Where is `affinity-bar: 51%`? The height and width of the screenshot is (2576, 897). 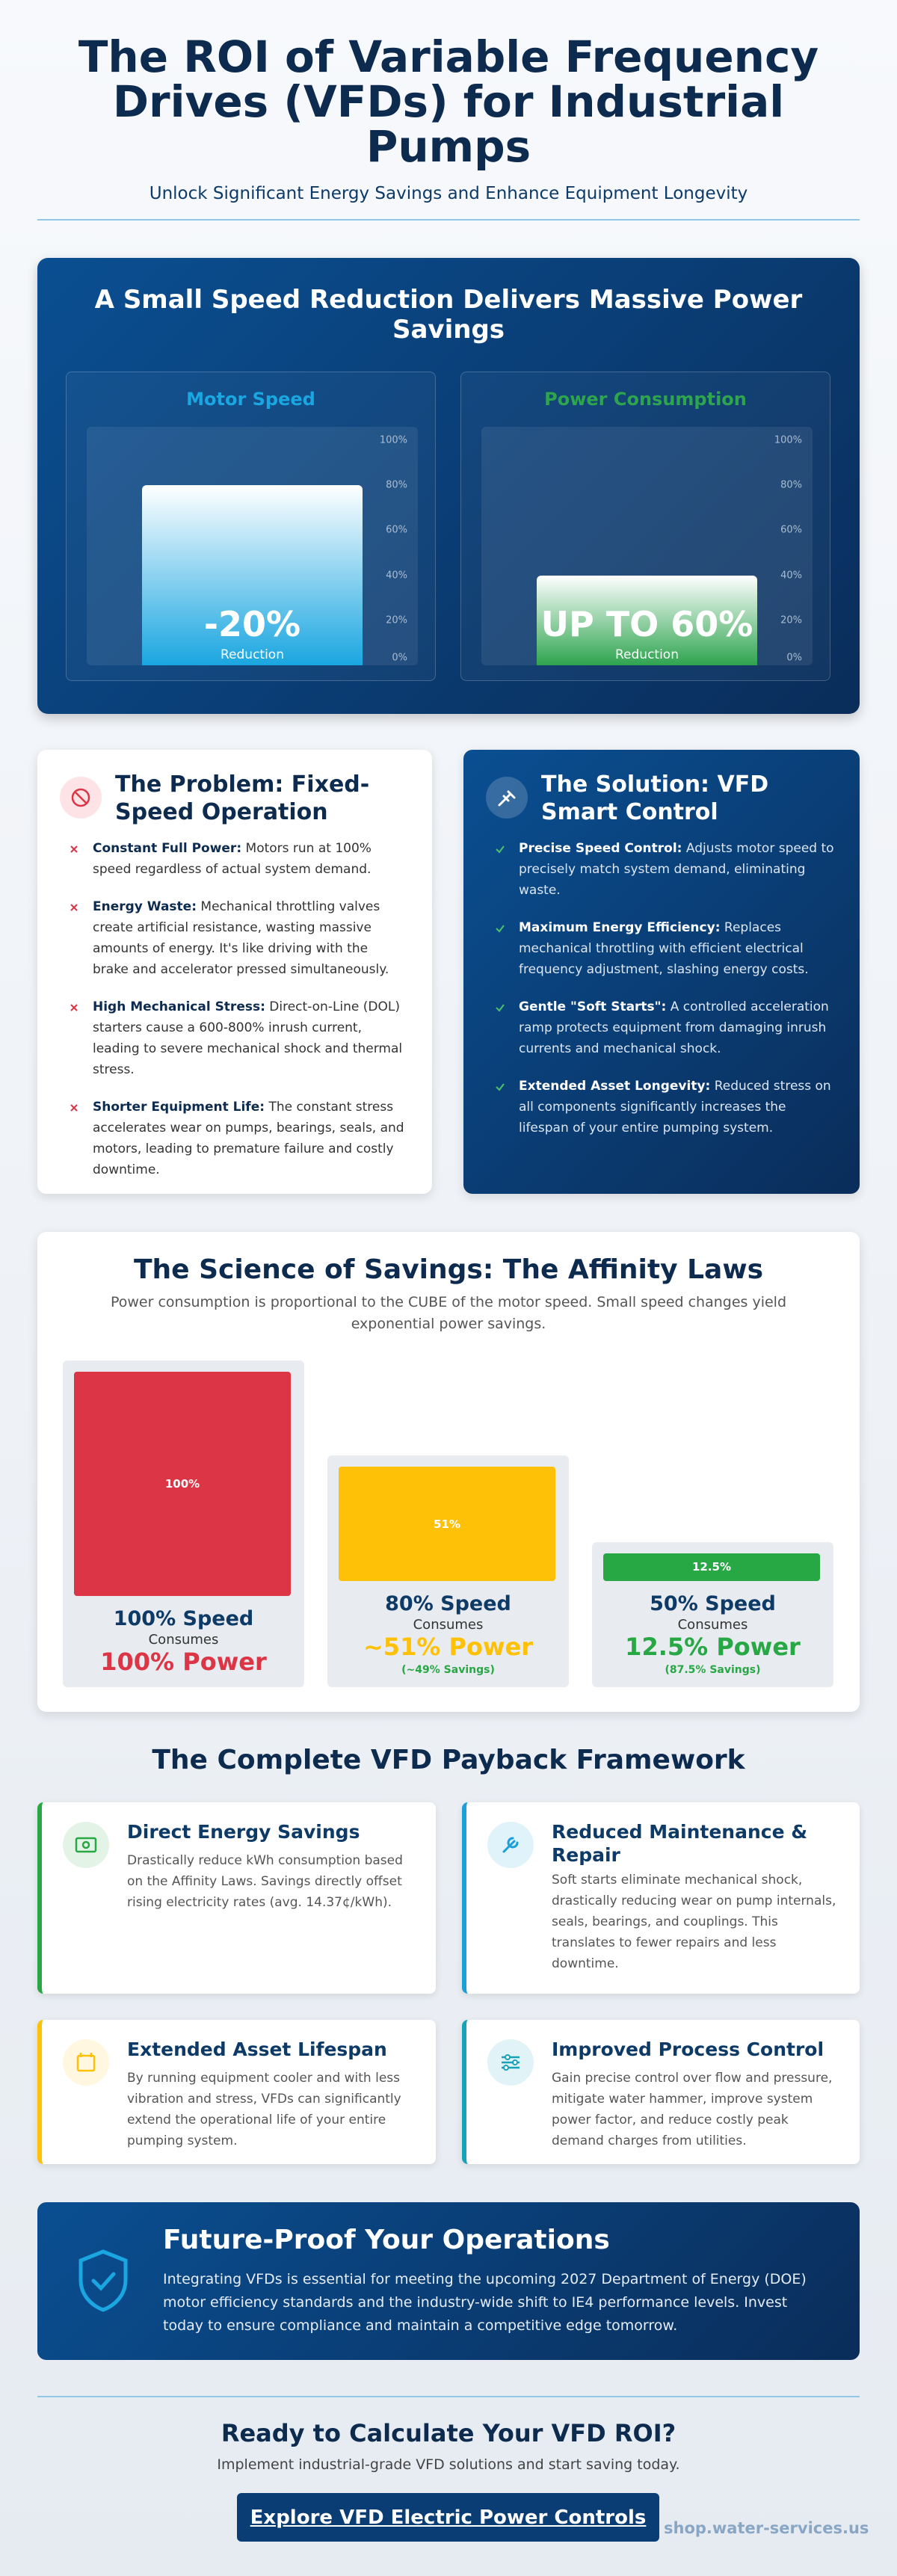
affinity-bar: 51% is located at coordinates (447, 1524).